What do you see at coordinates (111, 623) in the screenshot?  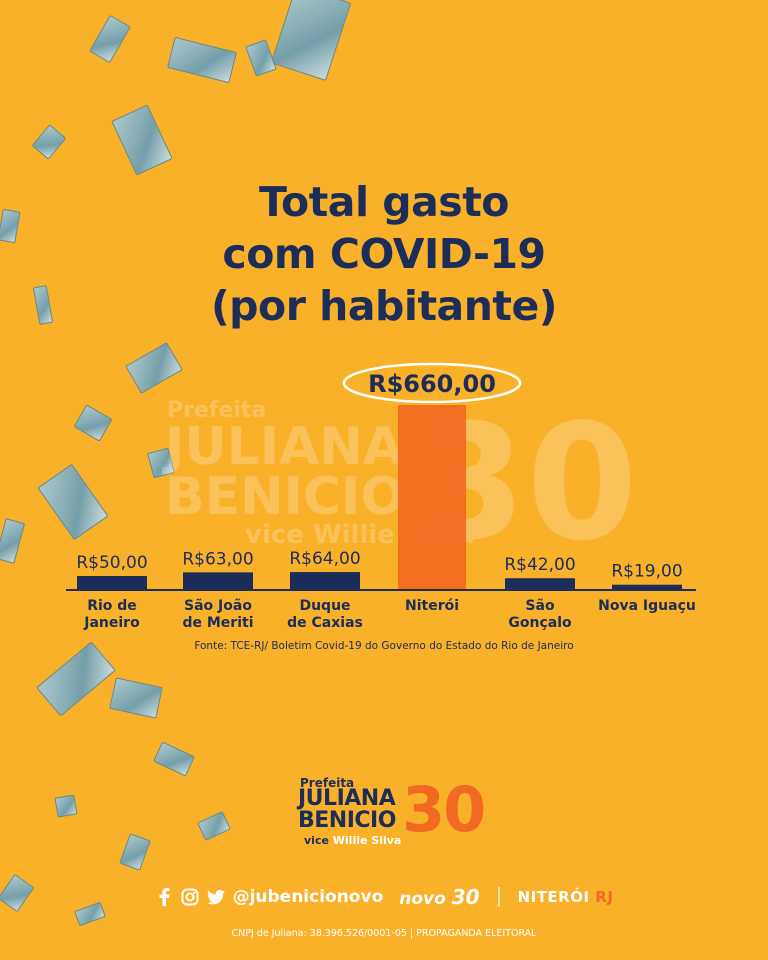 I see `category-label-0: Janeiro` at bounding box center [111, 623].